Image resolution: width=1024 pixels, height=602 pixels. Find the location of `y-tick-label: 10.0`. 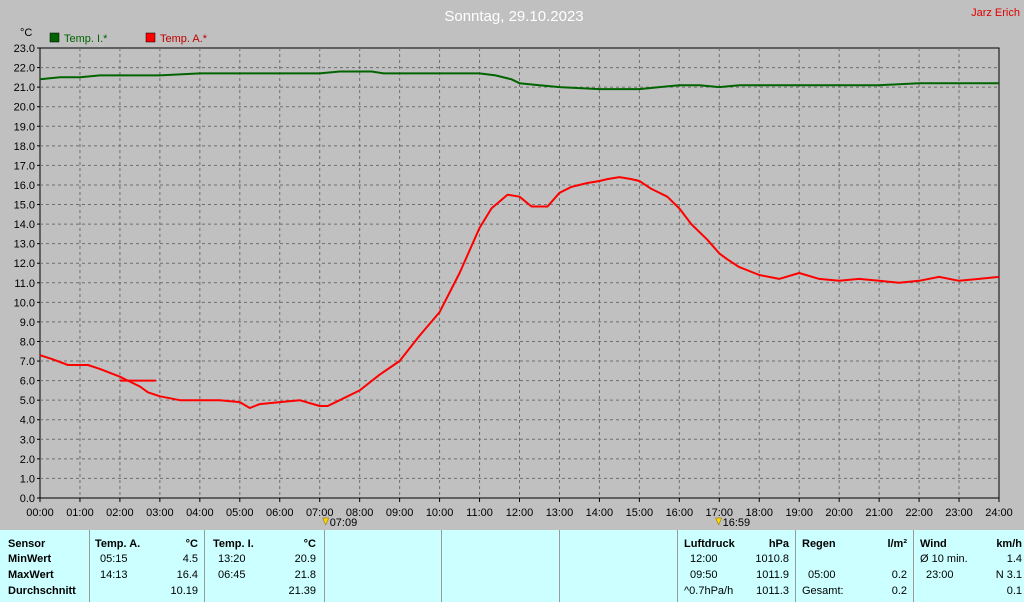

y-tick-label: 10.0 is located at coordinates (24, 303).